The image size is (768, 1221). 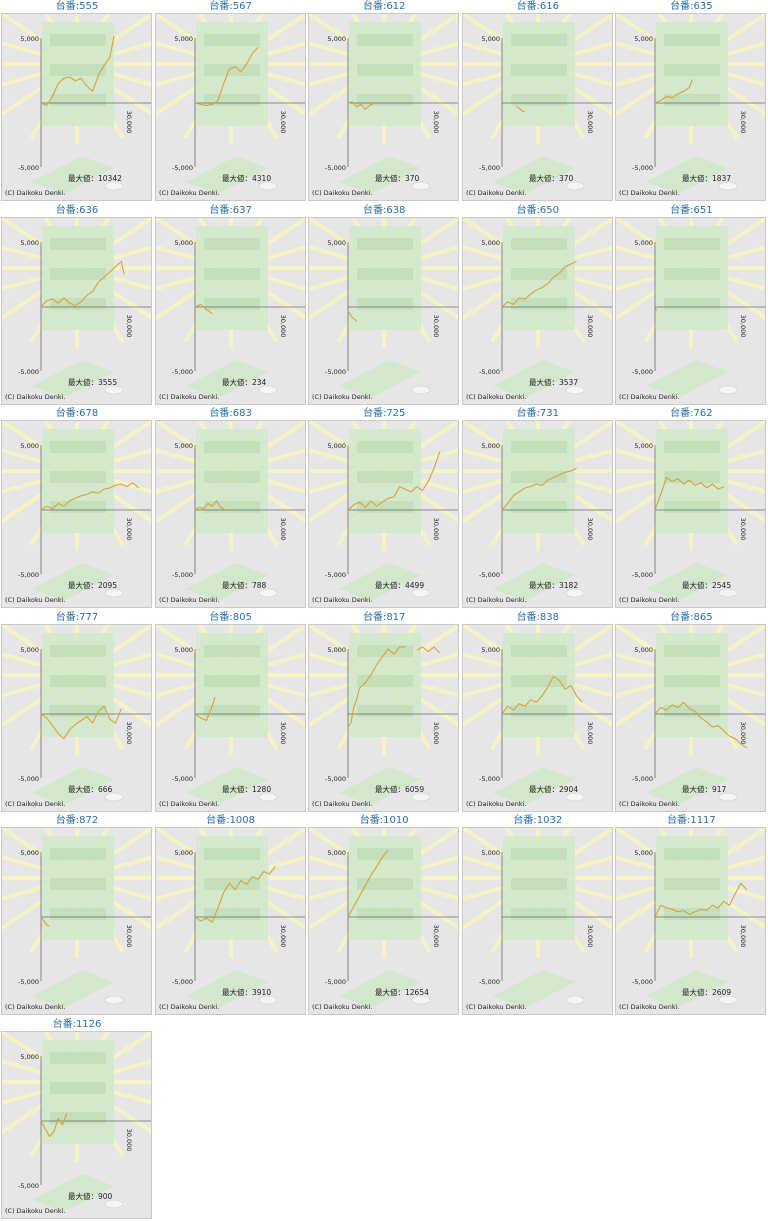 What do you see at coordinates (384, 413) in the screenshot?
I see `chart-title: 台番:725` at bounding box center [384, 413].